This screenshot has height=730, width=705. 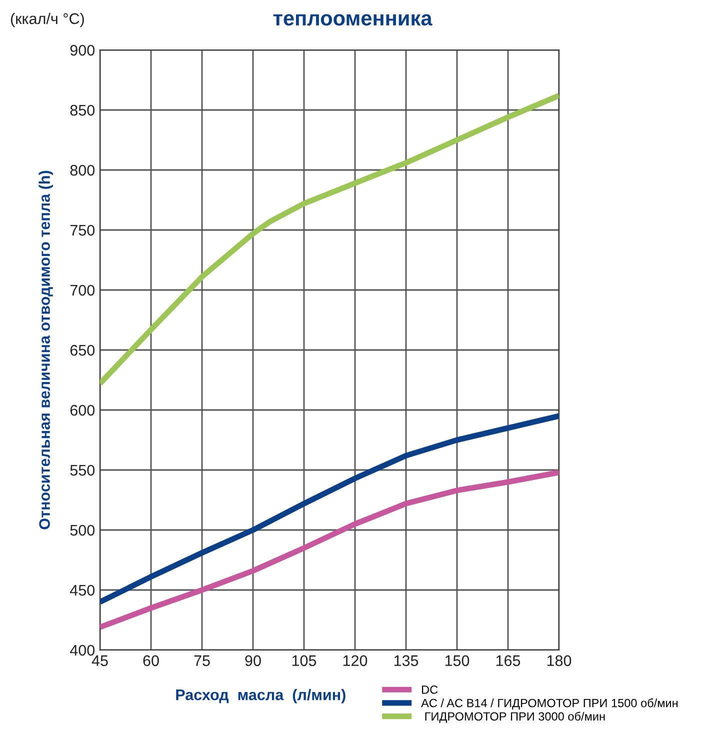 I want to click on chart-title: теплооменника, so click(x=352, y=20).